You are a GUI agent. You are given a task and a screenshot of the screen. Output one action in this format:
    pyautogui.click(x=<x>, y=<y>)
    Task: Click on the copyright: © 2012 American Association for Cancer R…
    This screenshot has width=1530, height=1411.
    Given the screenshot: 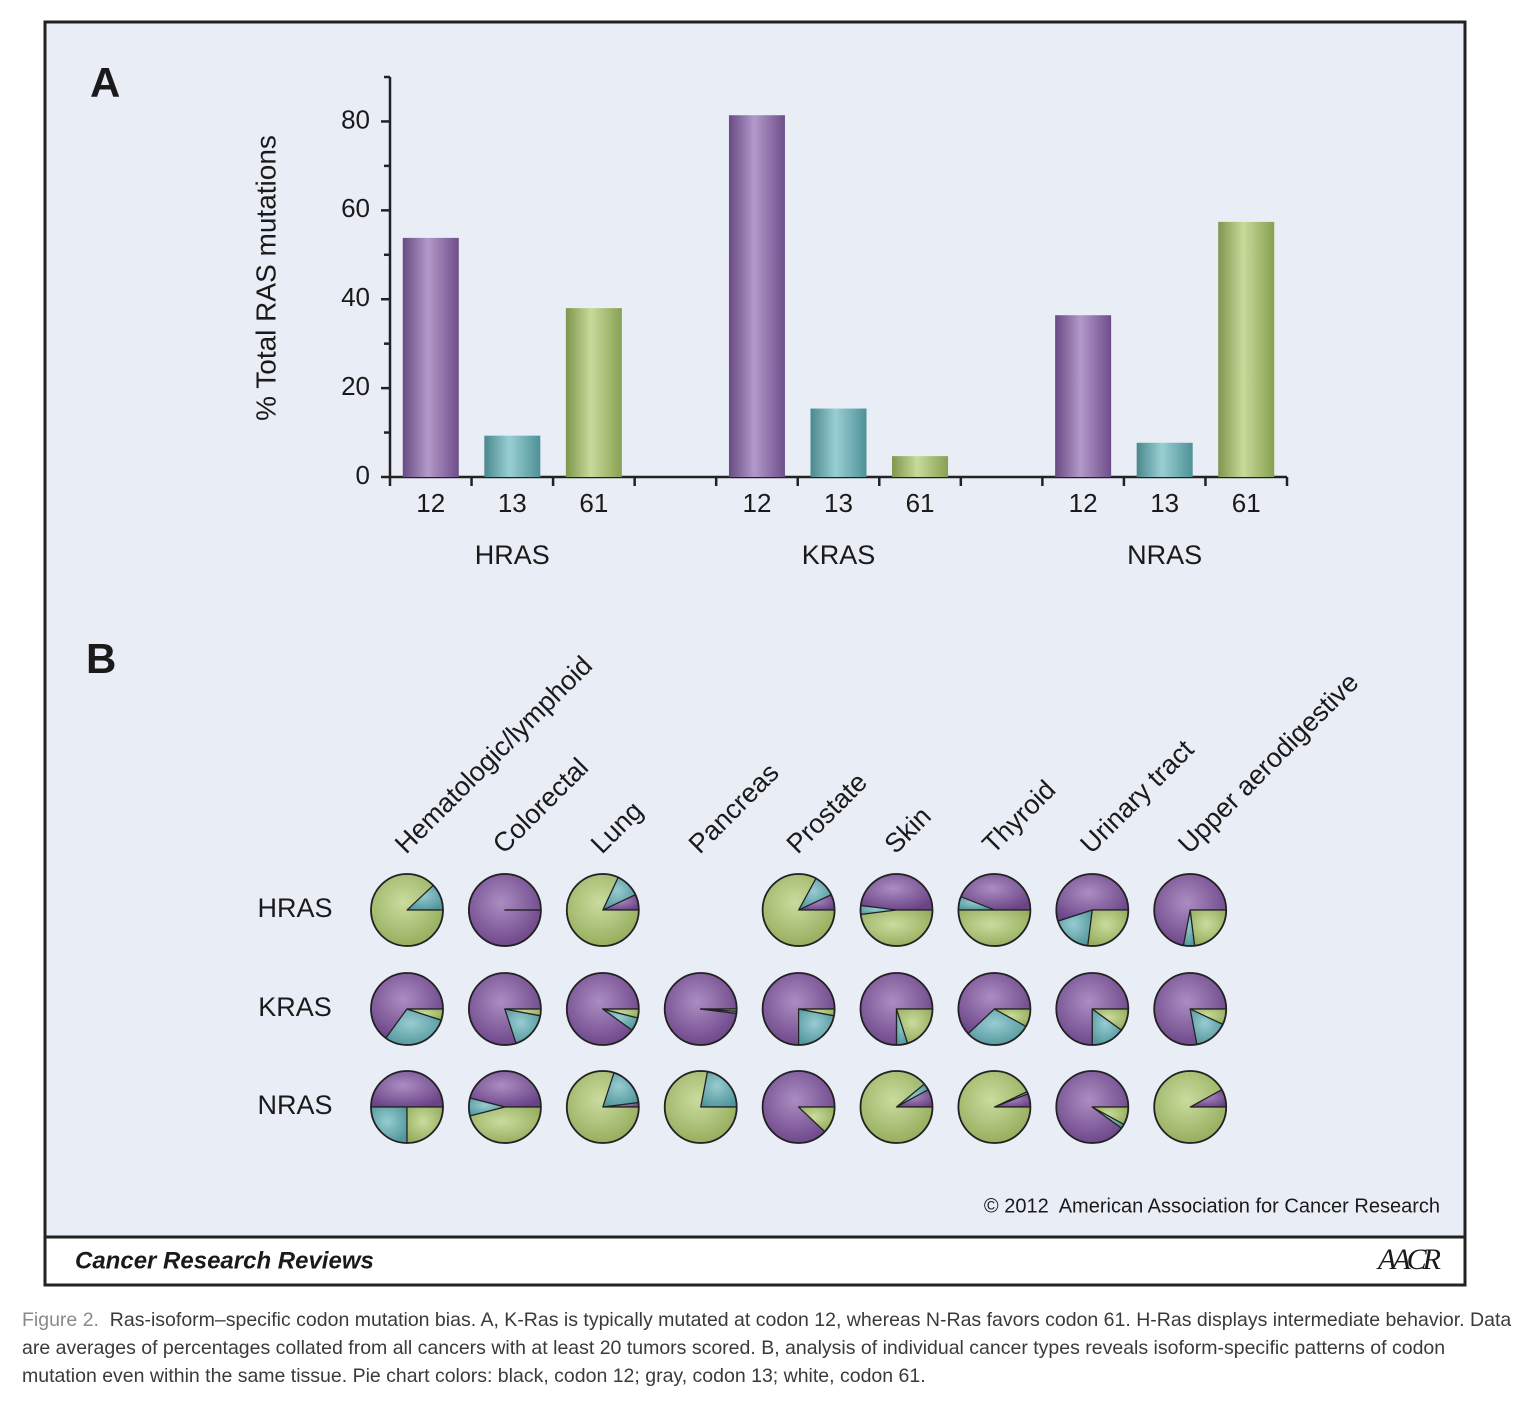 What is the action you would take?
    pyautogui.click(x=1212, y=1206)
    